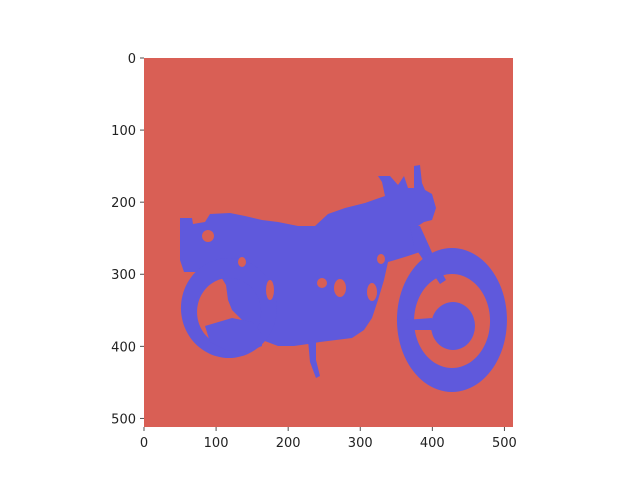 This screenshot has width=640, height=480. I want to click on x-tick-label-400: 400, so click(432, 443).